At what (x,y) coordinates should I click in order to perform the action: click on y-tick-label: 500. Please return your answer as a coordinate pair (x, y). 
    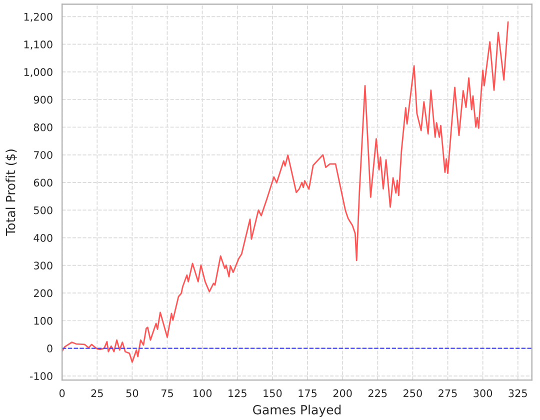
    Looking at the image, I should click on (43, 210).